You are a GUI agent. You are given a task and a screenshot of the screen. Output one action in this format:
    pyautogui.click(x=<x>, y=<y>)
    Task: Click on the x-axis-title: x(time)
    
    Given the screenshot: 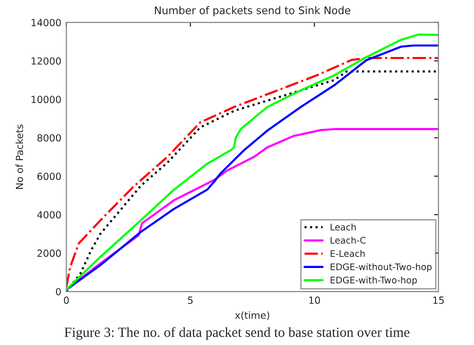 What is the action you would take?
    pyautogui.click(x=252, y=315)
    